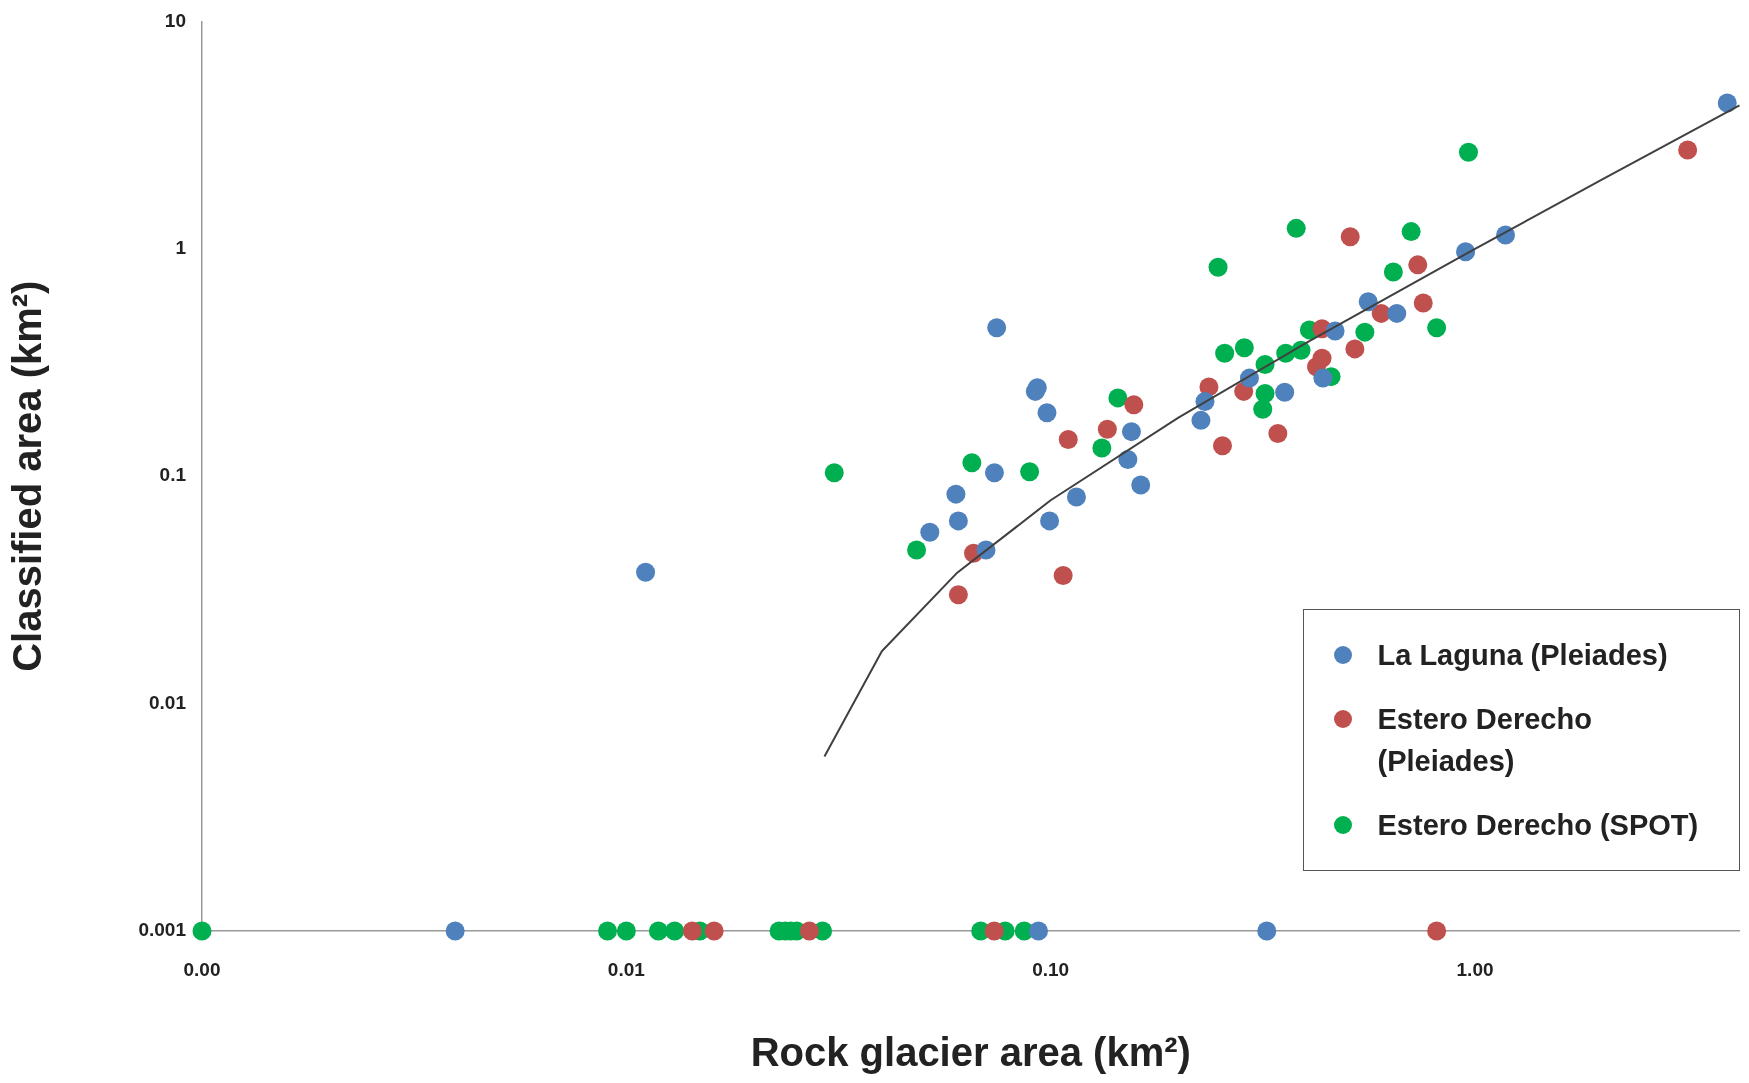 This screenshot has width=1749, height=1083. I want to click on legend-label: La Laguna (Pleiades), so click(1522, 655).